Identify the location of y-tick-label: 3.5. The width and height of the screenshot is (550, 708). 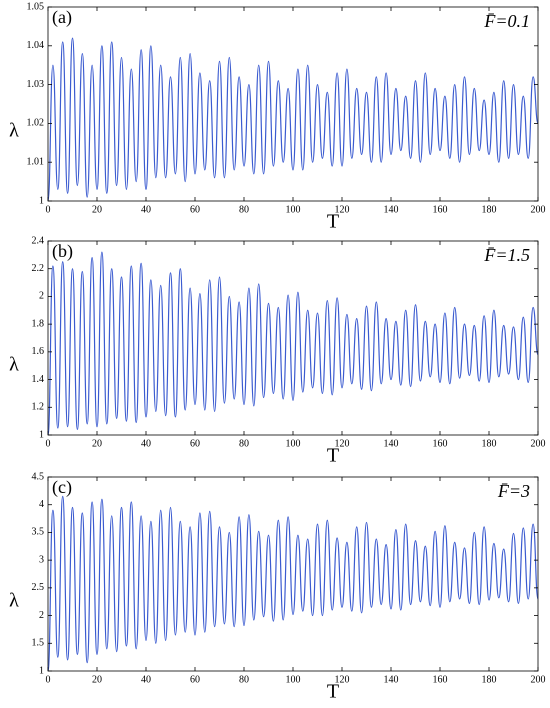
(38, 532).